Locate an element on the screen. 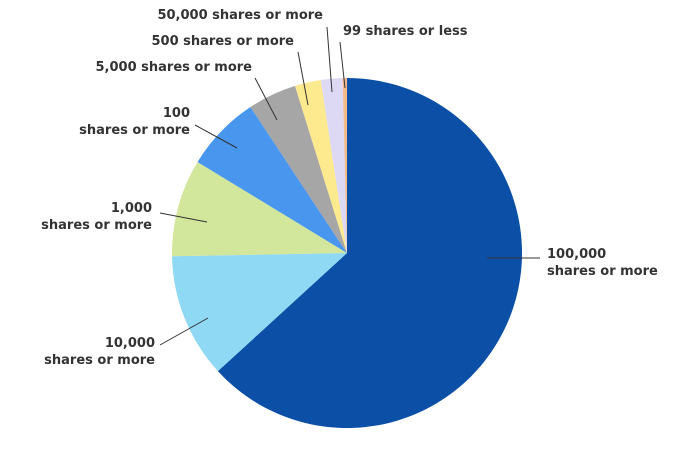 This screenshot has width=686, height=457. label-line: 1,000 is located at coordinates (131, 208).